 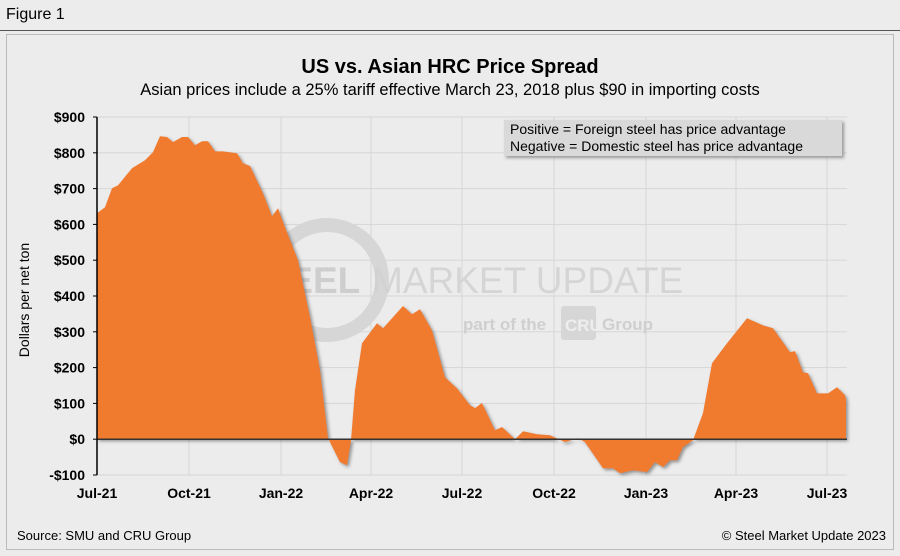 What do you see at coordinates (77, 439) in the screenshot?
I see `y-tick-label: $0` at bounding box center [77, 439].